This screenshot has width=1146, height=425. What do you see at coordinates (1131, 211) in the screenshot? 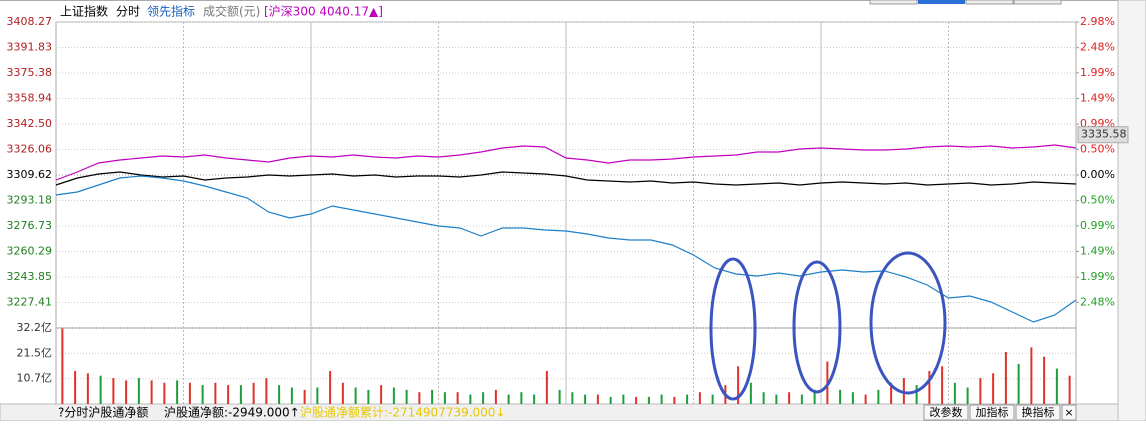
I see `side-panel` at bounding box center [1131, 211].